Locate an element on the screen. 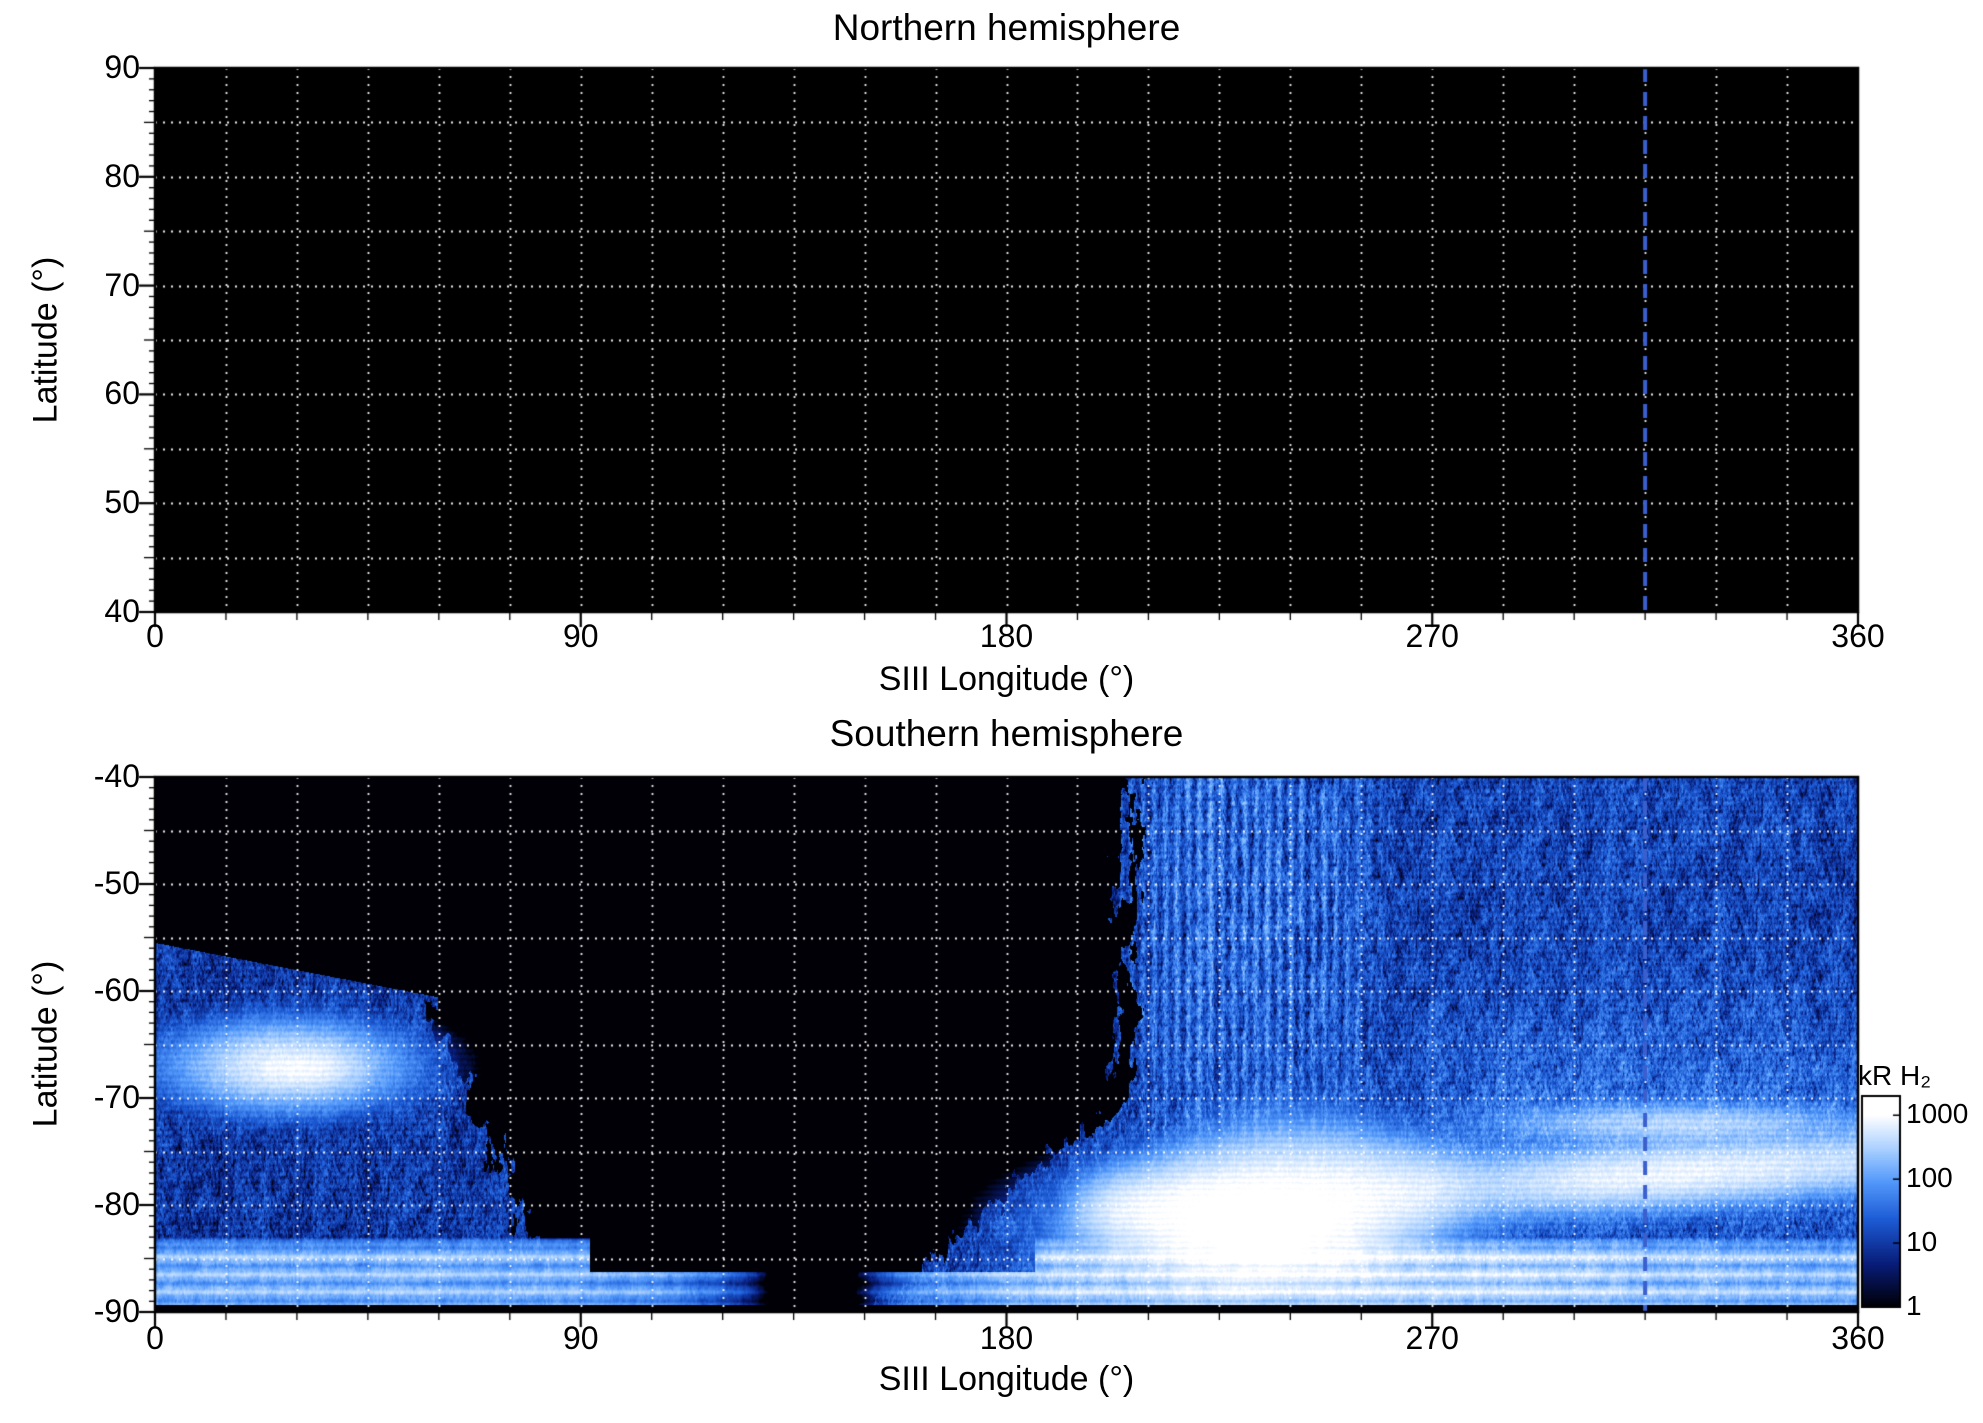  colorbar-tick-label: 1 is located at coordinates (1914, 1305).